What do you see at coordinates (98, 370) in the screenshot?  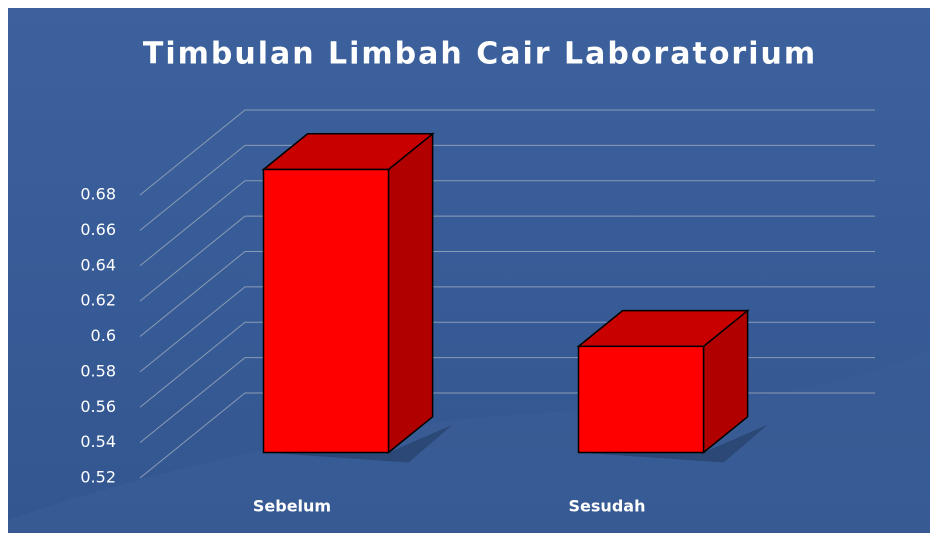 I see `y-tick-label: 0.58` at bounding box center [98, 370].